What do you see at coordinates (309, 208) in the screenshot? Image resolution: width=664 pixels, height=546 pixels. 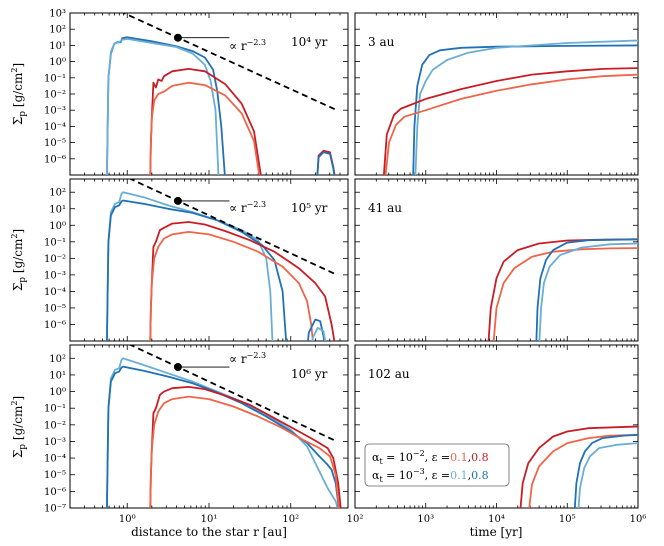 I see `time-label-row2: 10⁵ yr` at bounding box center [309, 208].